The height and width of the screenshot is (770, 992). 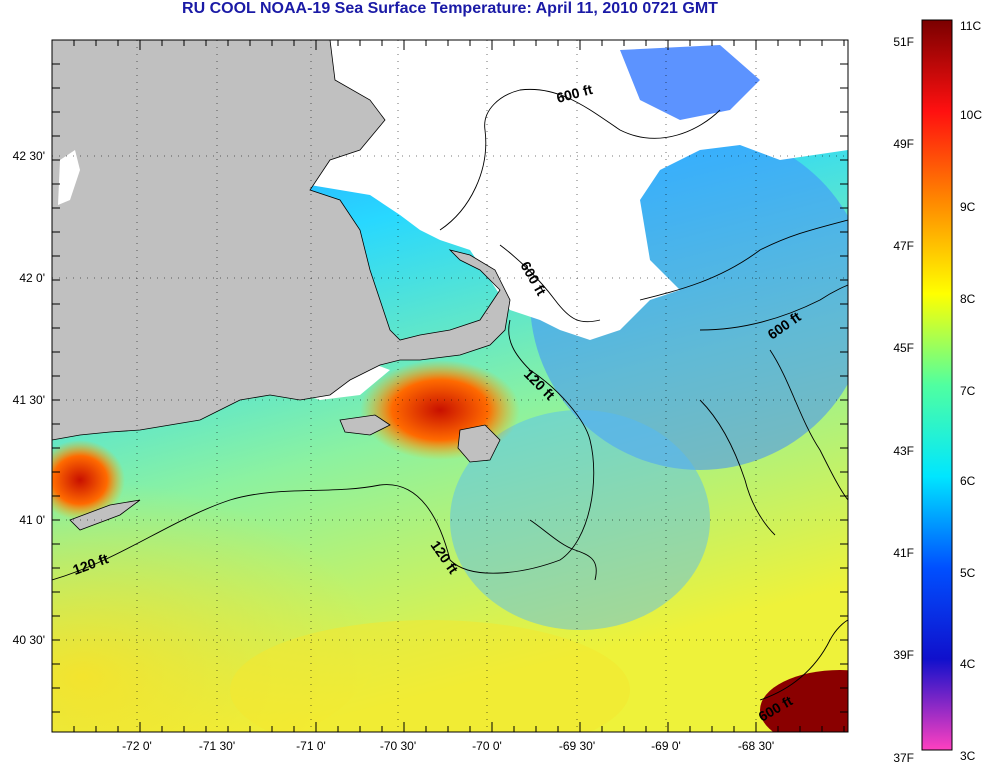 I want to click on inland-cloud-spot, so click(x=69, y=177).